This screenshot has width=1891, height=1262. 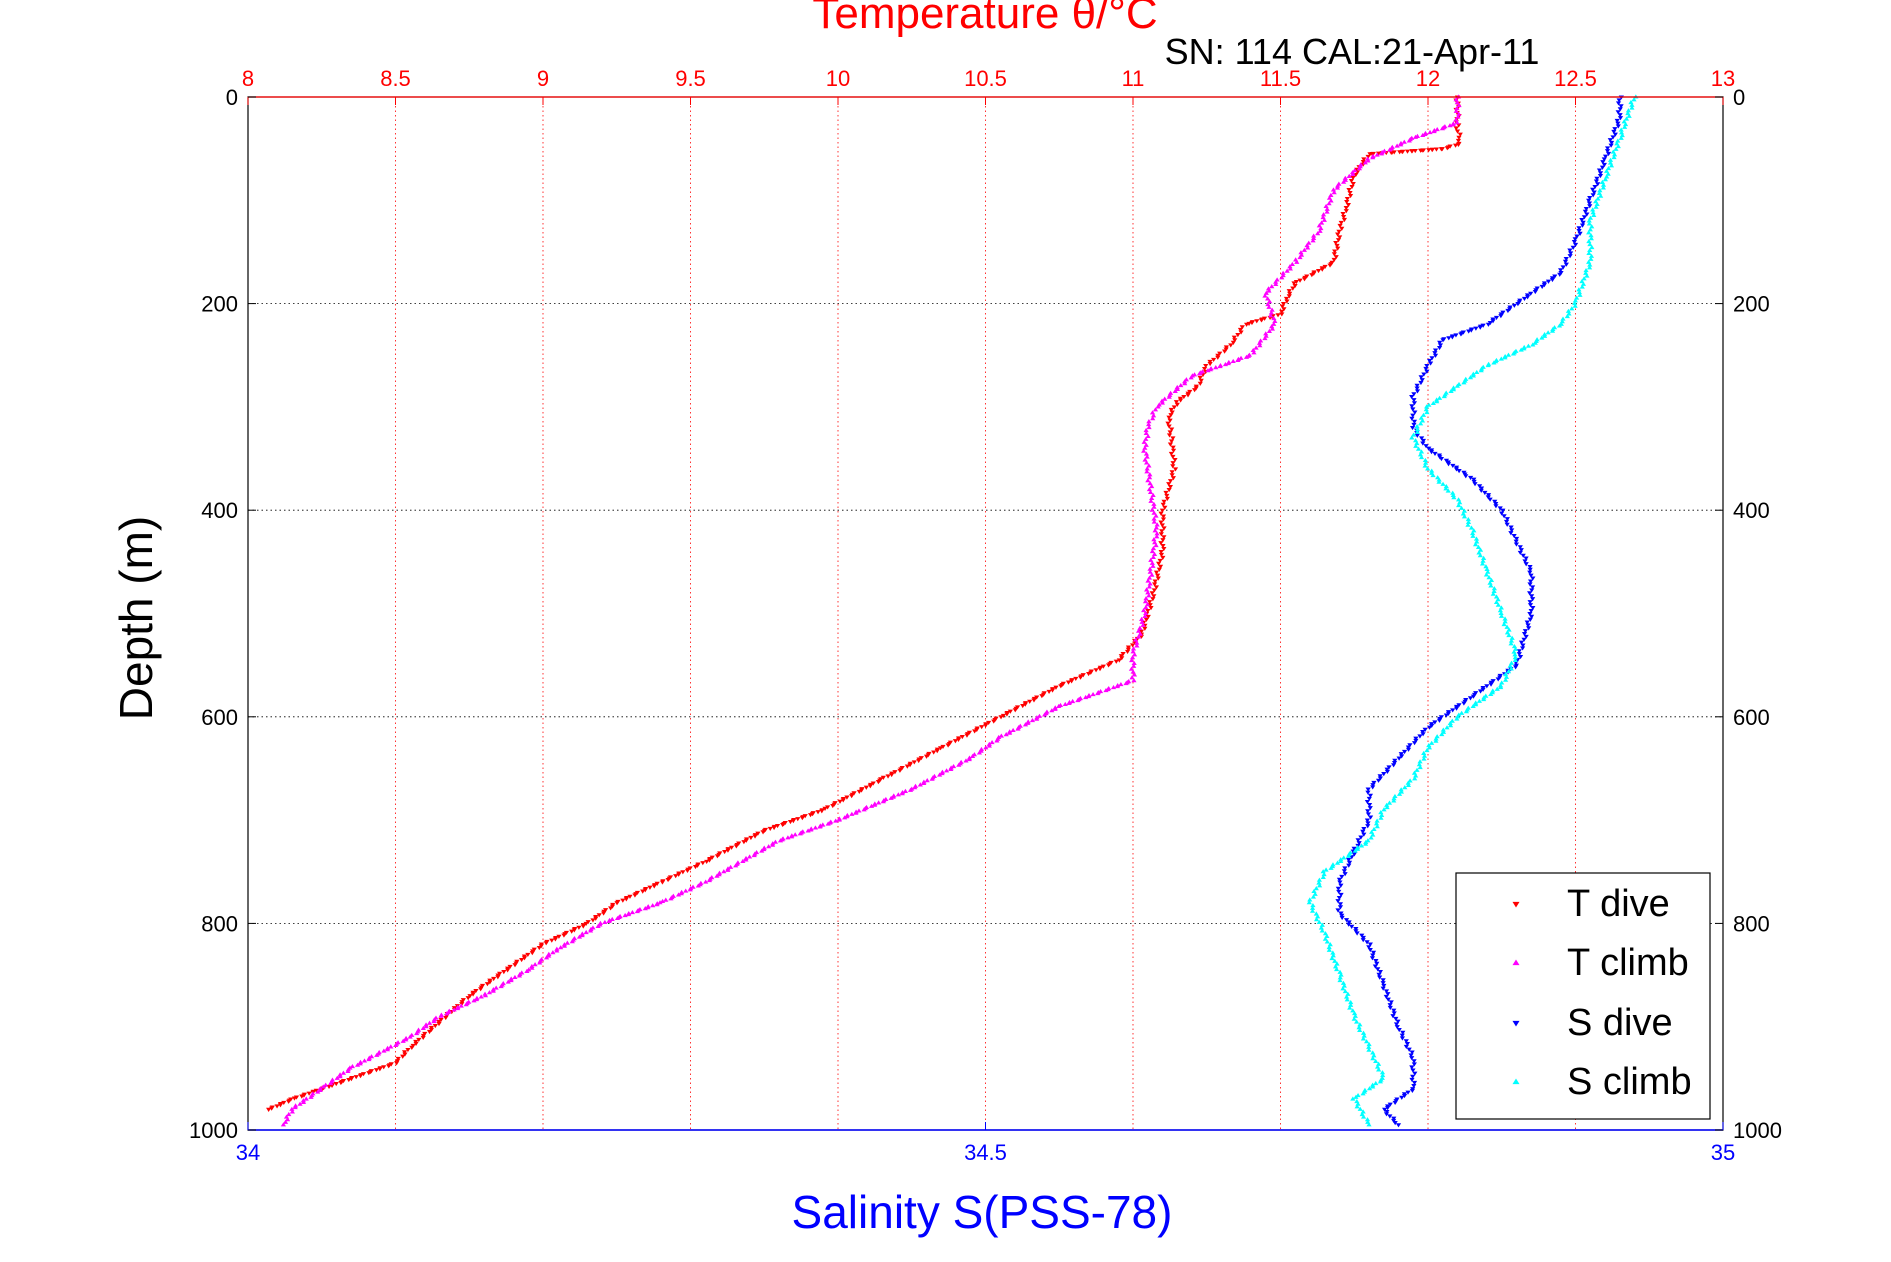 I want to click on y-tick-label-right: 400, so click(x=1751, y=510).